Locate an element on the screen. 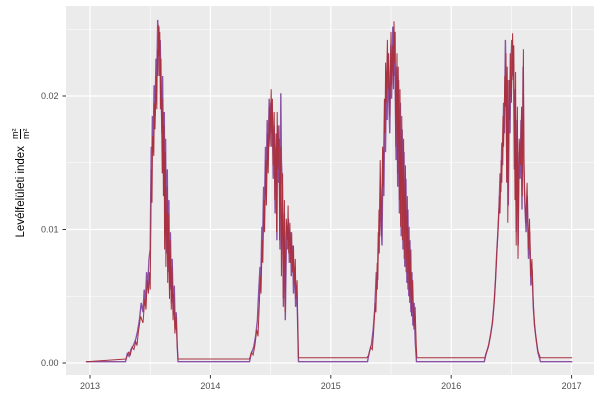 This screenshot has width=600, height=400. x-tick-label: 2014 is located at coordinates (210, 386).